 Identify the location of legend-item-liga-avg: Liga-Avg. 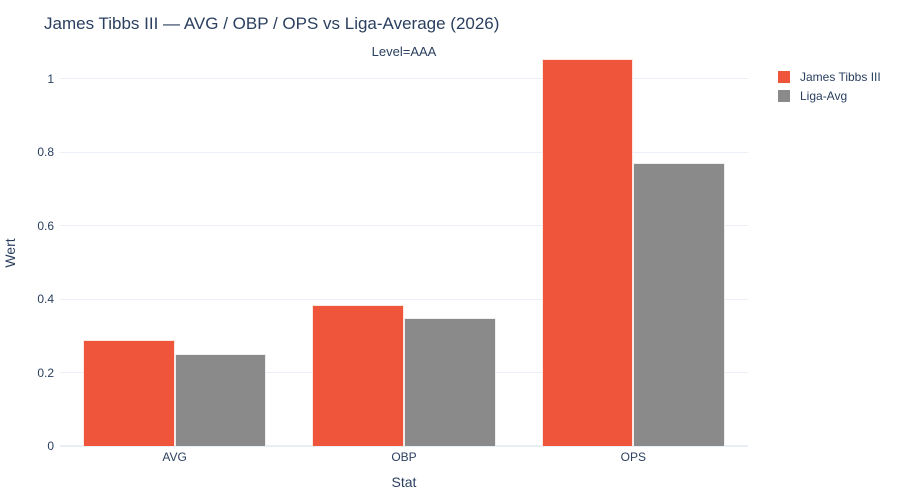
(829, 95).